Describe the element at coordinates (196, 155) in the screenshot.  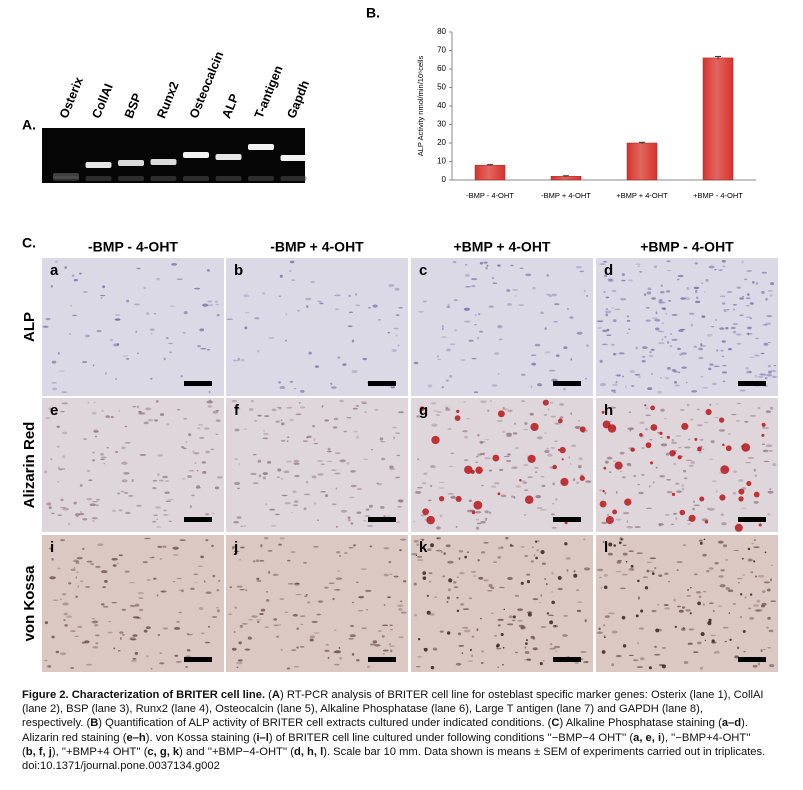
I see `gel-band` at that location.